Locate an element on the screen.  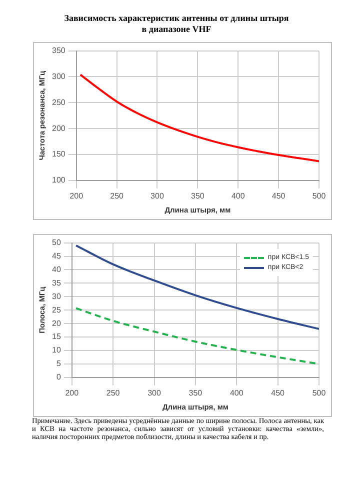
y-tick-label: 50 is located at coordinates (57, 243).